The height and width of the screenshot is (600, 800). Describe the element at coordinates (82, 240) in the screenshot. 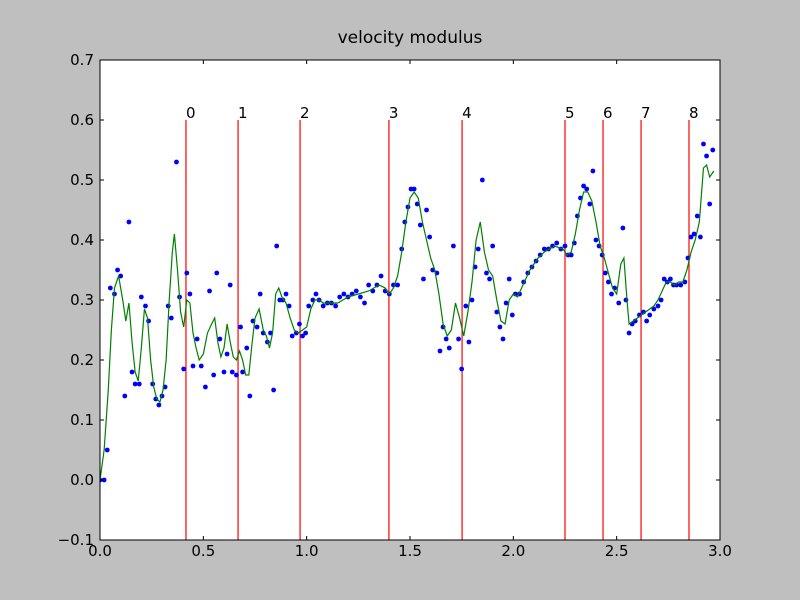

I see `y-tick-label: 0.4` at that location.